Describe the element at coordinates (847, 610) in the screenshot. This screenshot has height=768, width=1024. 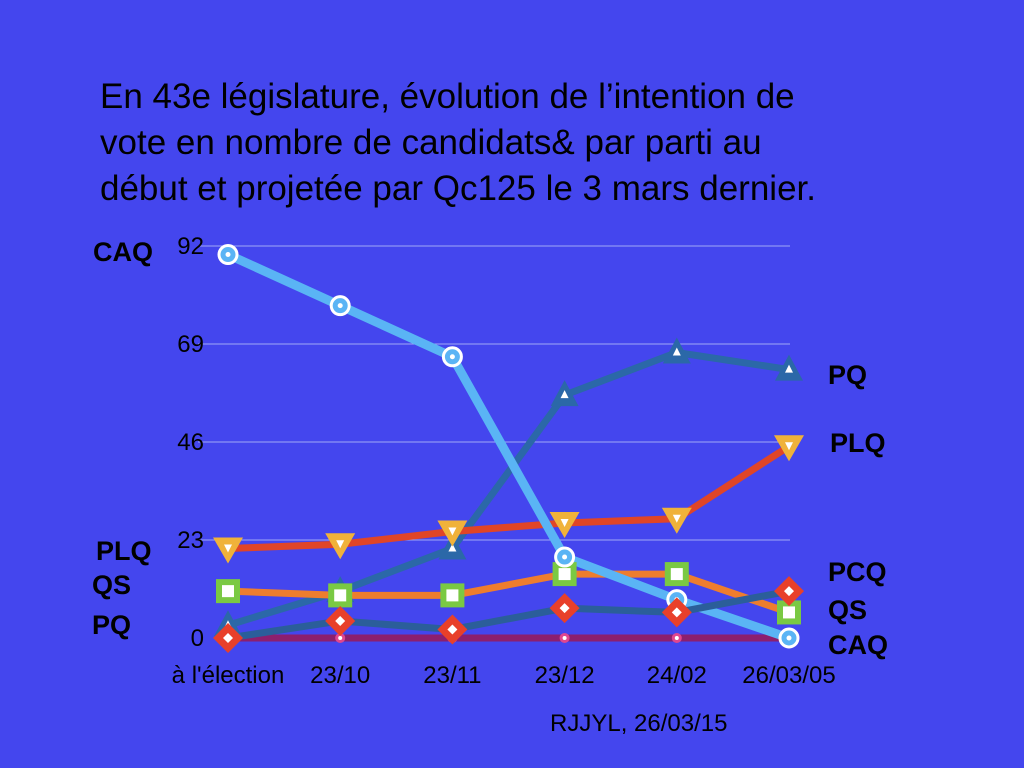
I see `right-label-qs: QS` at that location.